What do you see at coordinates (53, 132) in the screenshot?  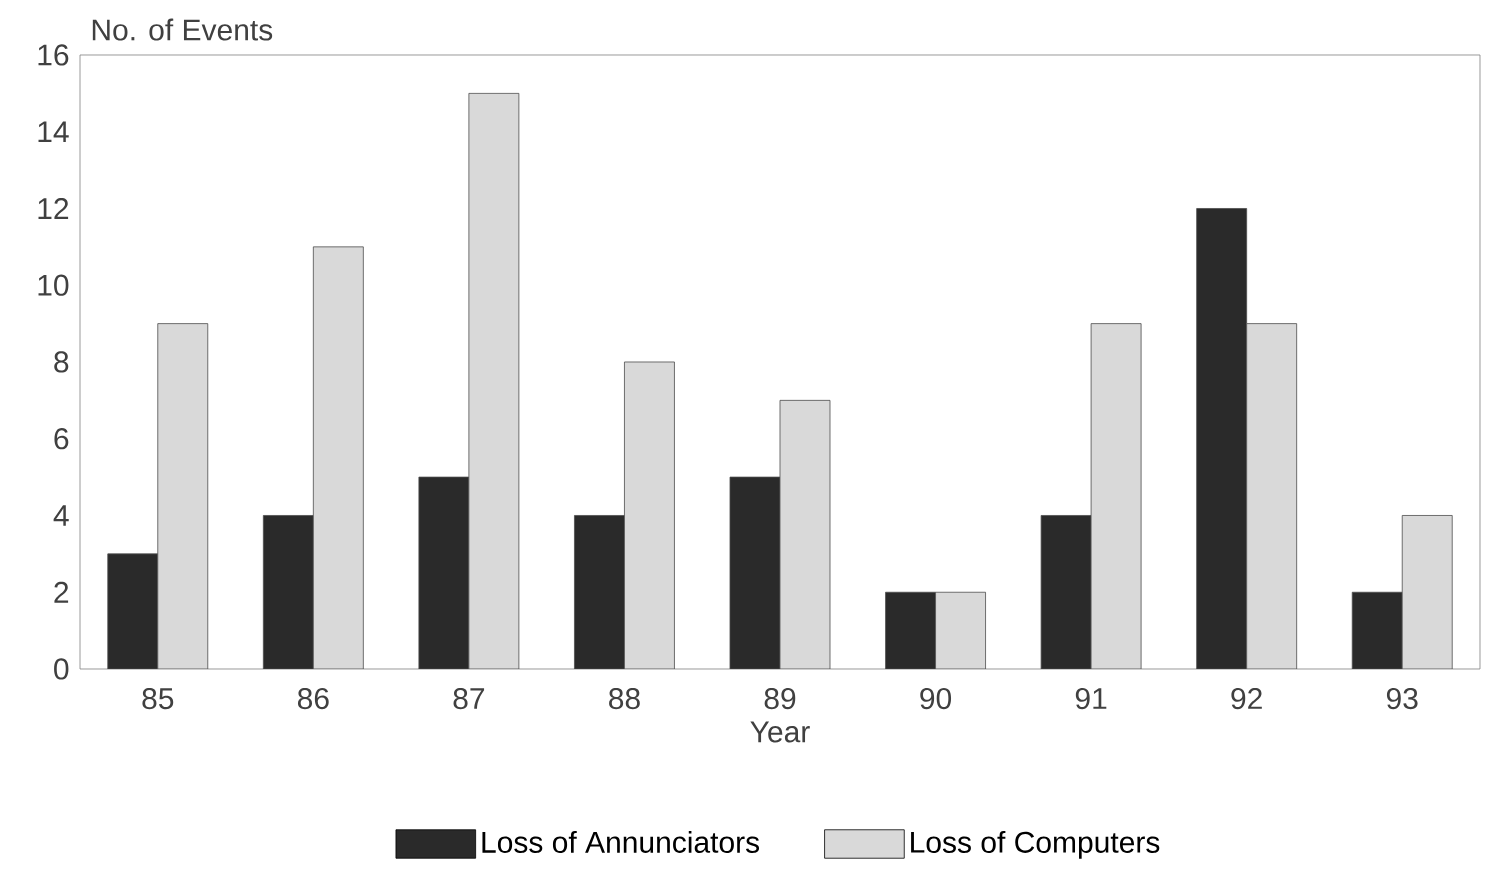 I see `y-tick-label: 14` at bounding box center [53, 132].